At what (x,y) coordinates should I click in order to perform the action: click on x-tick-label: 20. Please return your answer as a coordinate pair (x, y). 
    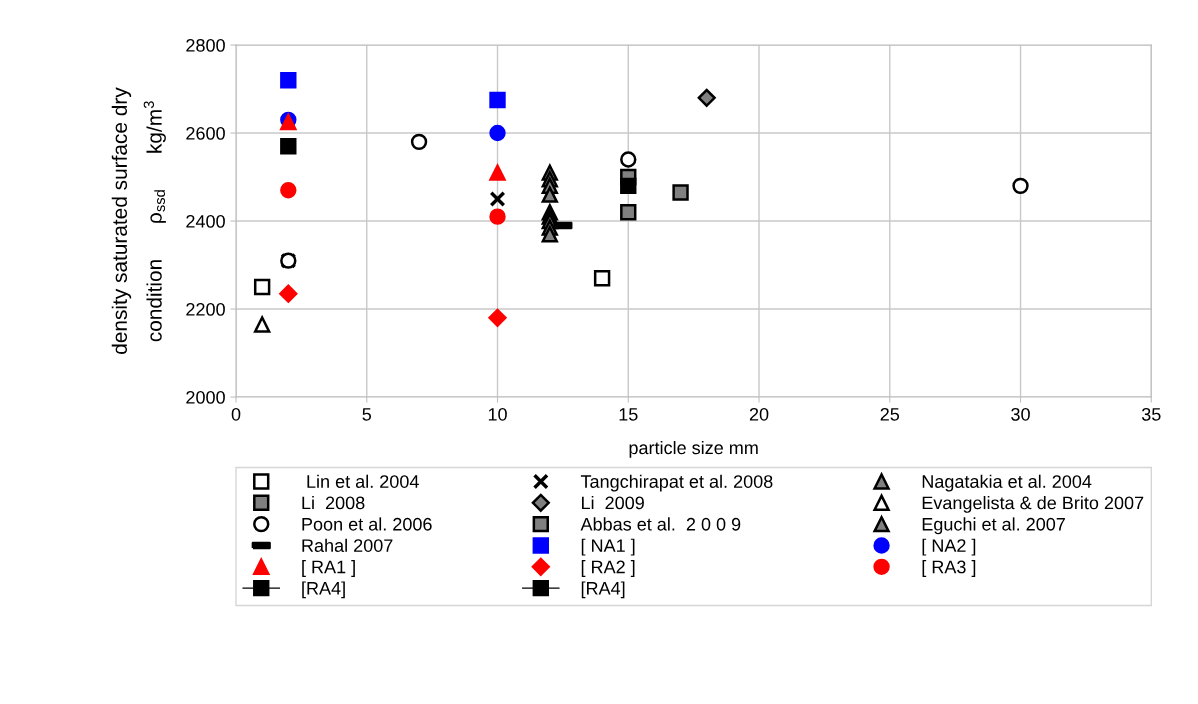
    Looking at the image, I should click on (759, 414).